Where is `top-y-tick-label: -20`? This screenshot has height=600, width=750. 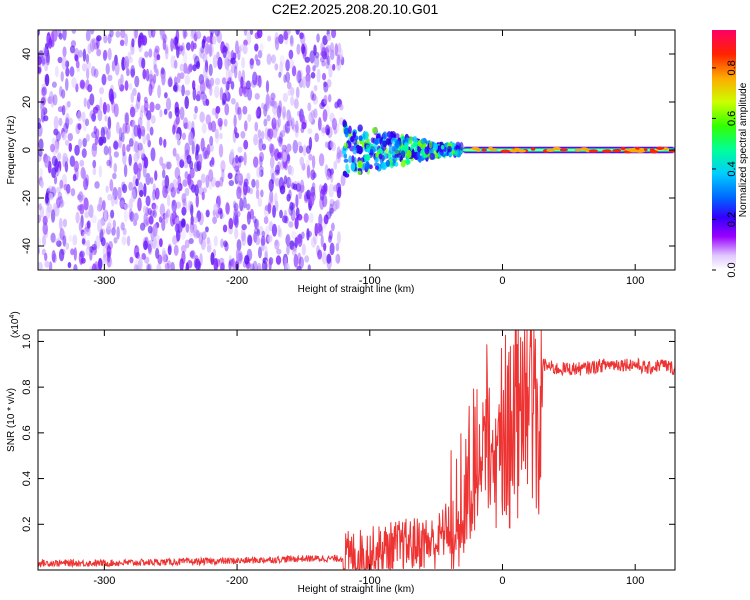 top-y-tick-label: -20 is located at coordinates (27, 198).